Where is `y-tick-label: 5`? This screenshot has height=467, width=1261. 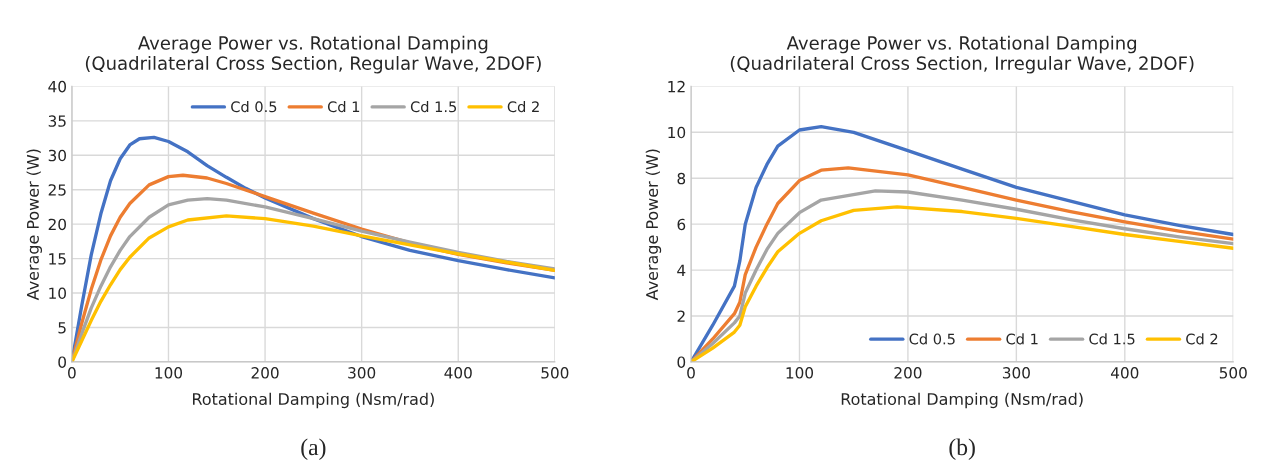 y-tick-label: 5 is located at coordinates (62, 328).